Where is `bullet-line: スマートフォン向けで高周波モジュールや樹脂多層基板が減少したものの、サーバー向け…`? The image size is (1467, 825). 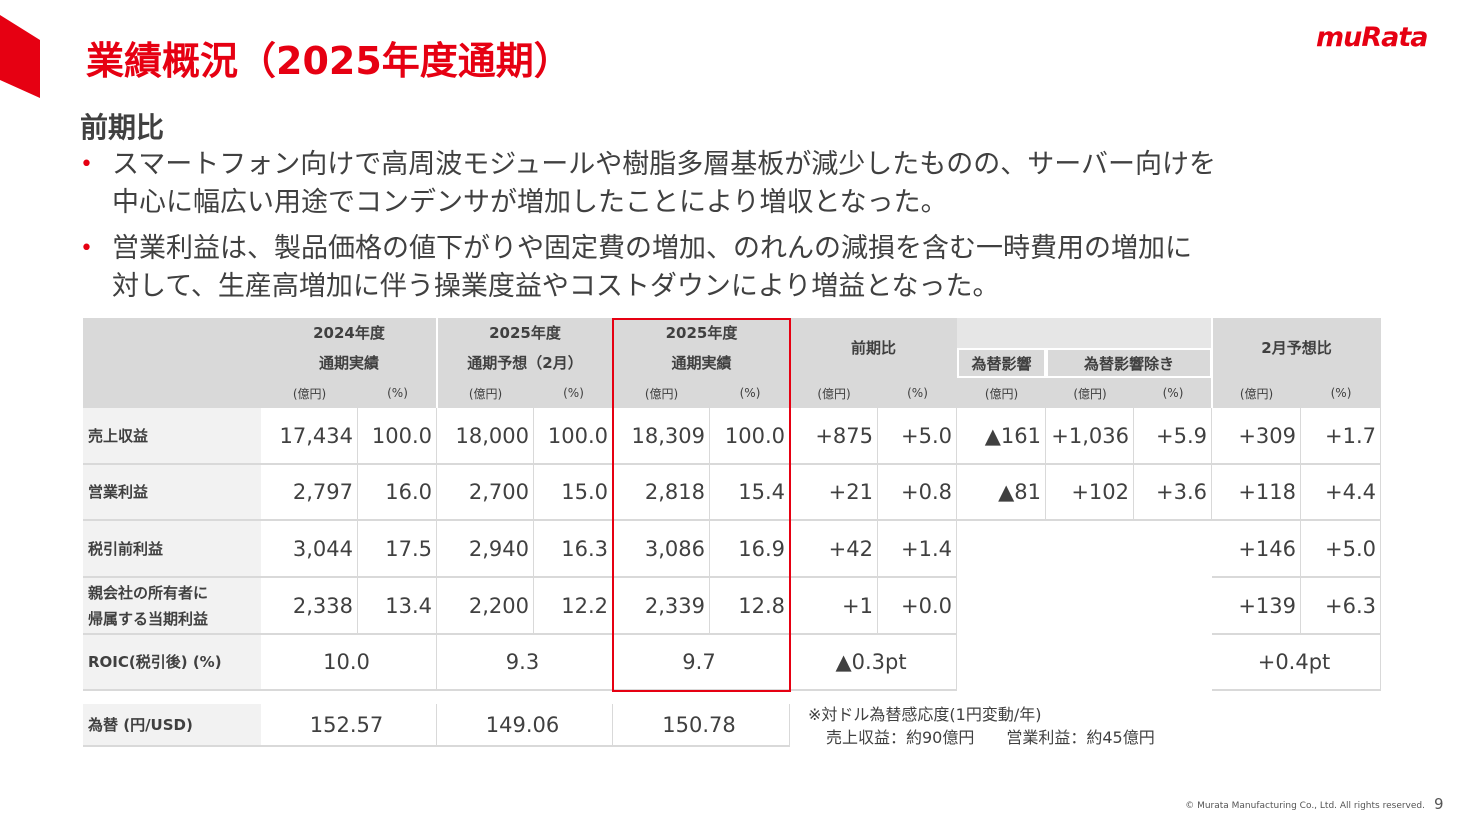 bullet-line: スマートフォン向けで高周波モジュールや樹脂多層基板が減少したものの、サーバー向け… is located at coordinates (664, 164).